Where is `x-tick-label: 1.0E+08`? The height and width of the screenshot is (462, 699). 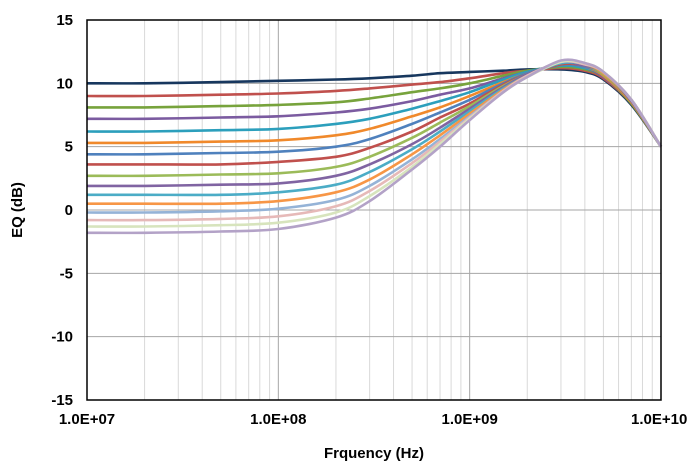 x-tick-label: 1.0E+08 is located at coordinates (278, 419).